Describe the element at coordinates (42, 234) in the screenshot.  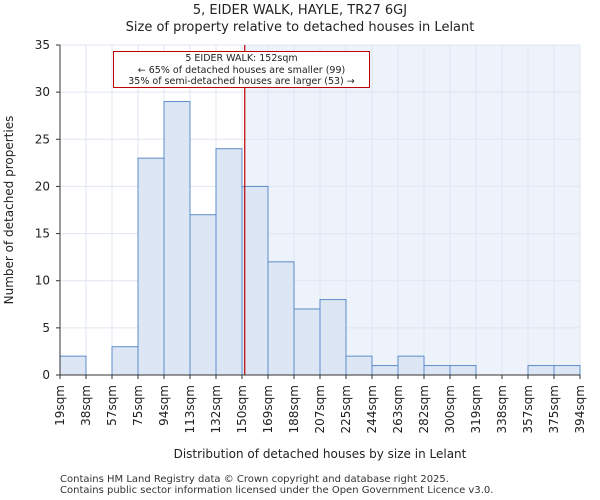
I see `y-tick-label: 15` at that location.